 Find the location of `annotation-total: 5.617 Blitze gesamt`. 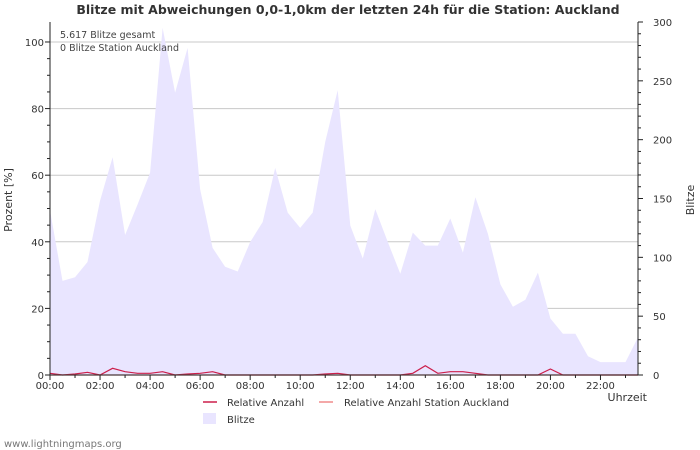

annotation-total: 5.617 Blitze gesamt is located at coordinates (107, 35).